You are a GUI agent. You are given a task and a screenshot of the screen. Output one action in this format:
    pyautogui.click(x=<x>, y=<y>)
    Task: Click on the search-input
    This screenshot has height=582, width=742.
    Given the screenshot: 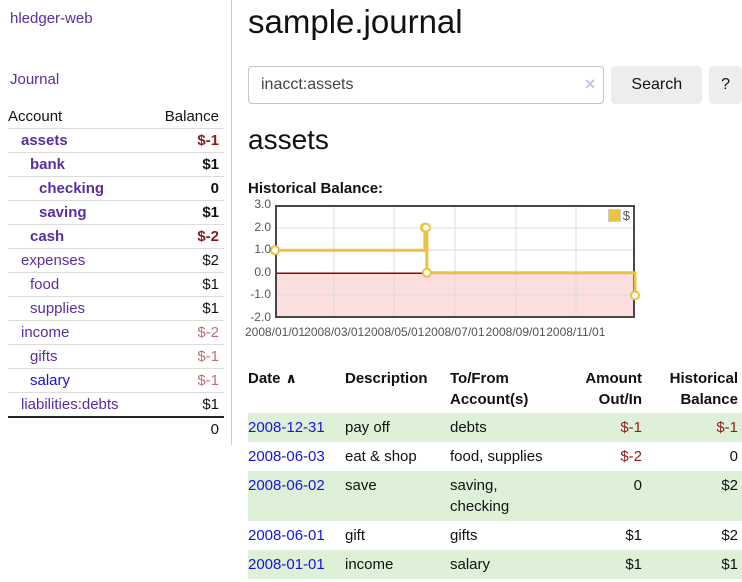 What is the action you would take?
    pyautogui.click(x=426, y=85)
    